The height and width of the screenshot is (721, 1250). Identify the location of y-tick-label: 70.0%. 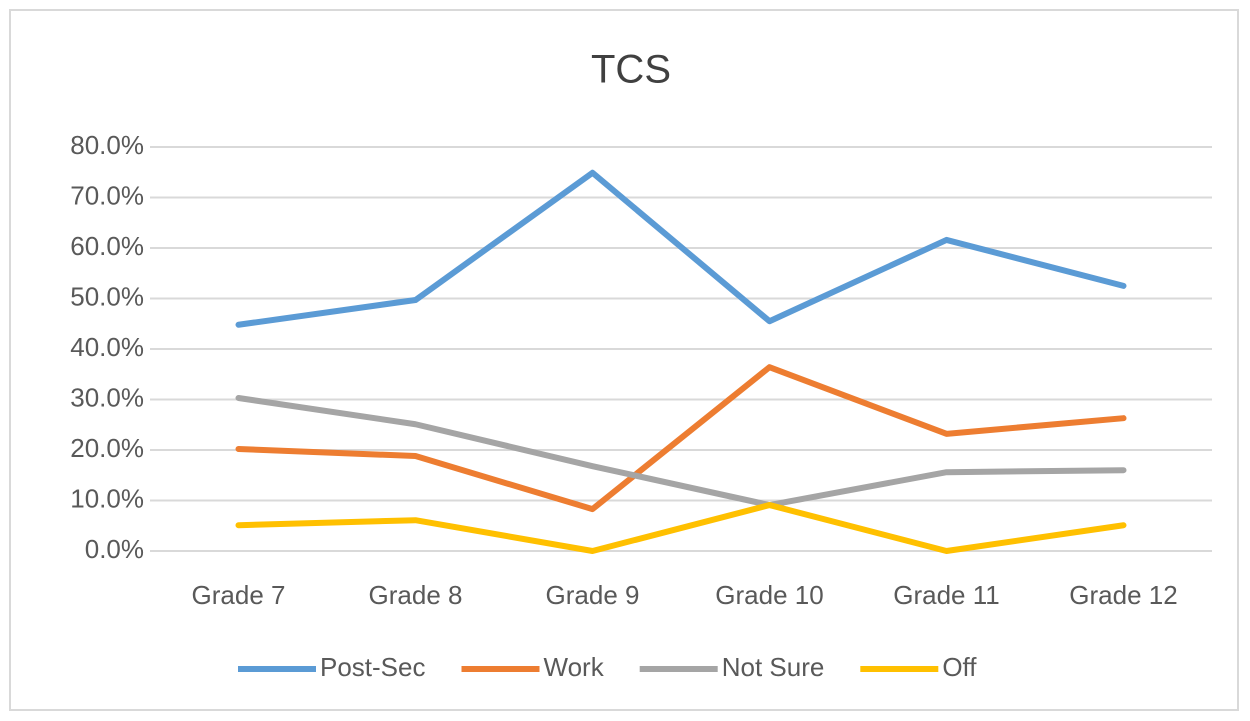
(107, 195).